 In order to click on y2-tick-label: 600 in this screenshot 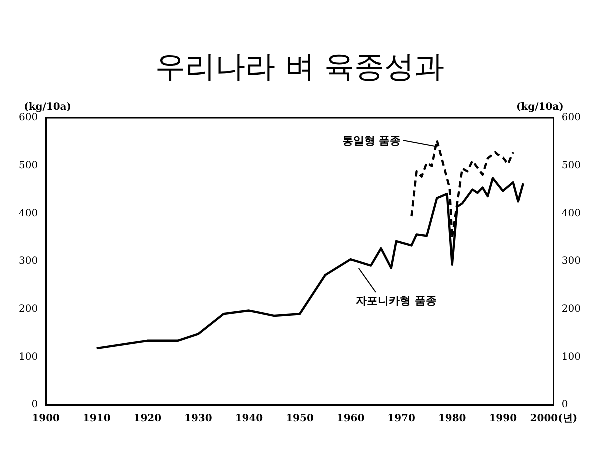, I will do `click(572, 118)`.